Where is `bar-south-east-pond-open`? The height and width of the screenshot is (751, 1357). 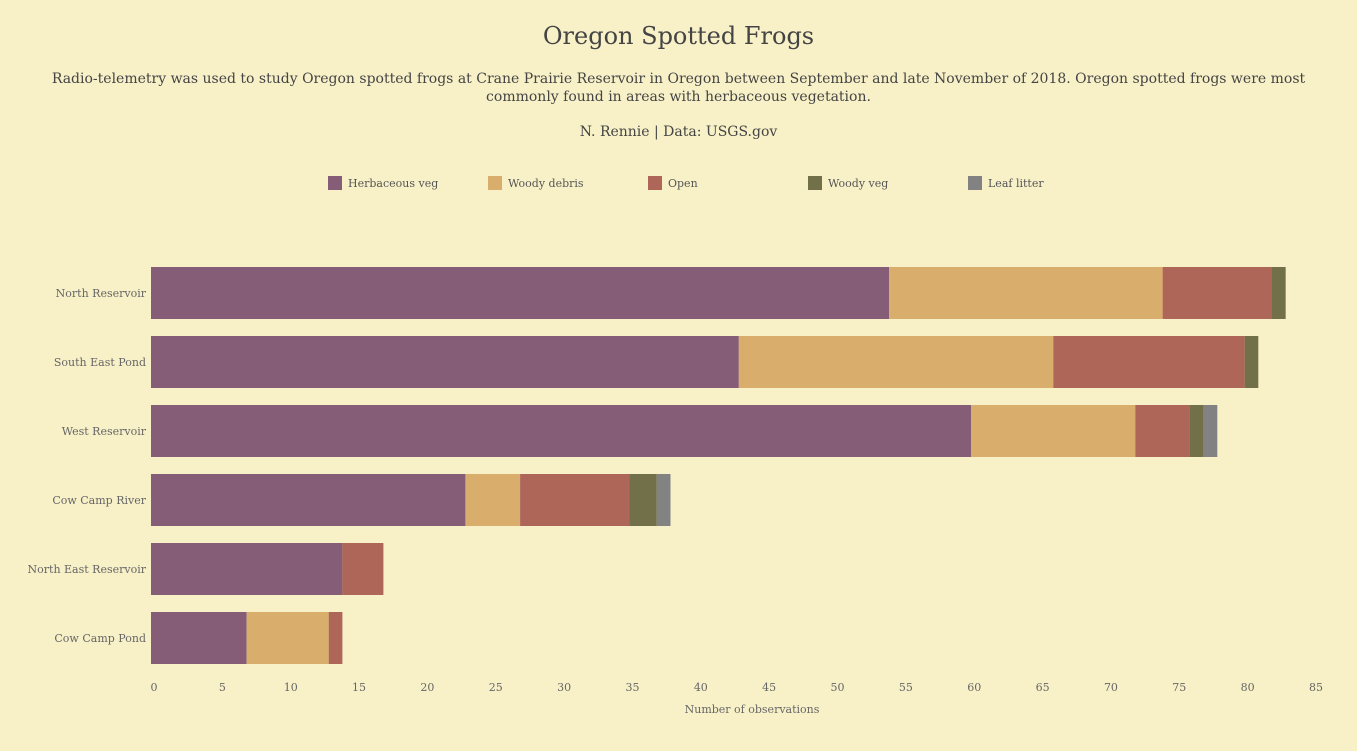
bar-south-east-pond-open is located at coordinates (1149, 362).